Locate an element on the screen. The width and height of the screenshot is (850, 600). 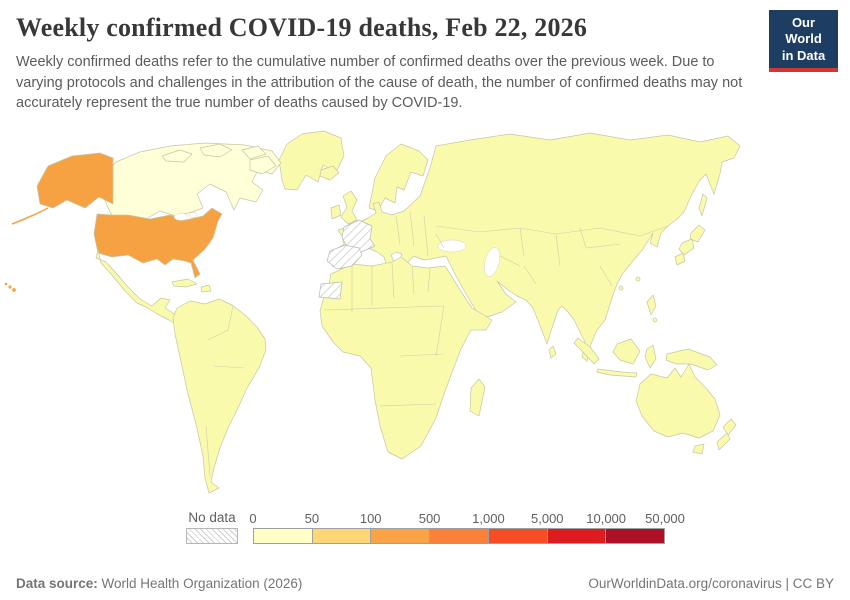
no-data-label: No data is located at coordinates (212, 517).